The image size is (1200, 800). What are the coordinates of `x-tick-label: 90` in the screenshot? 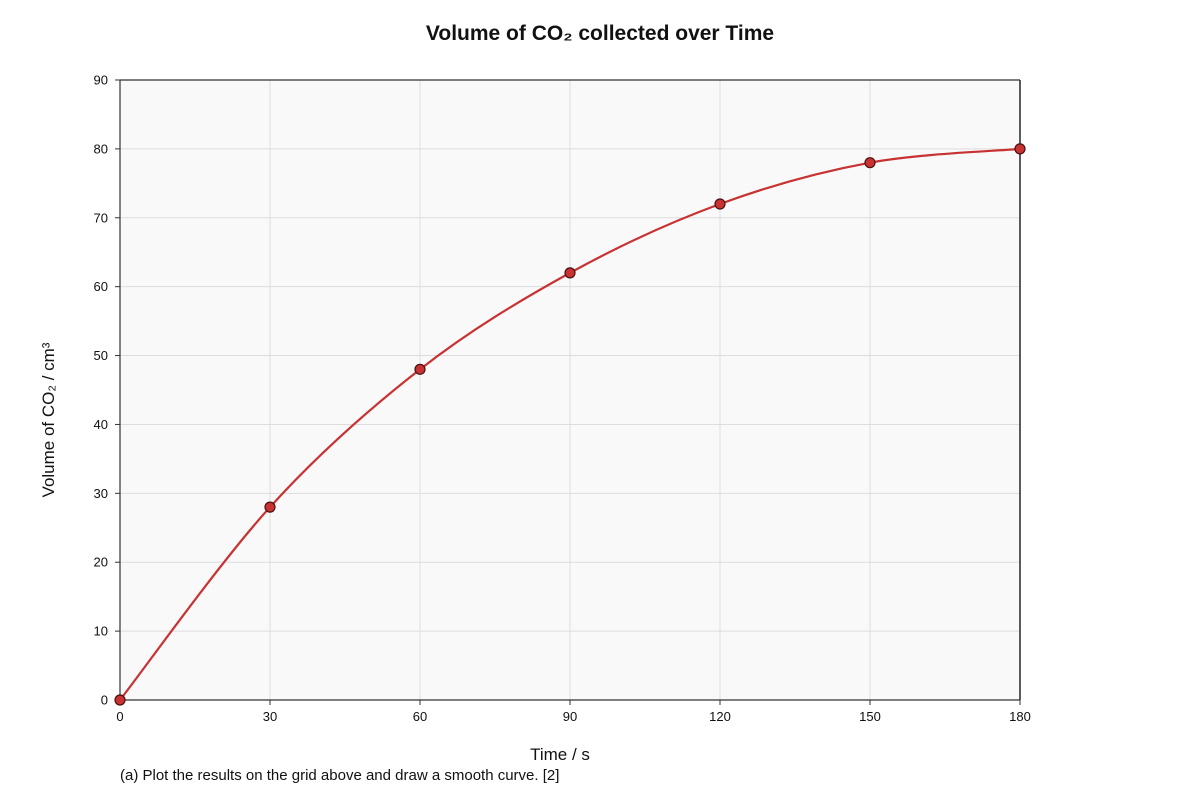 It's located at (570, 716).